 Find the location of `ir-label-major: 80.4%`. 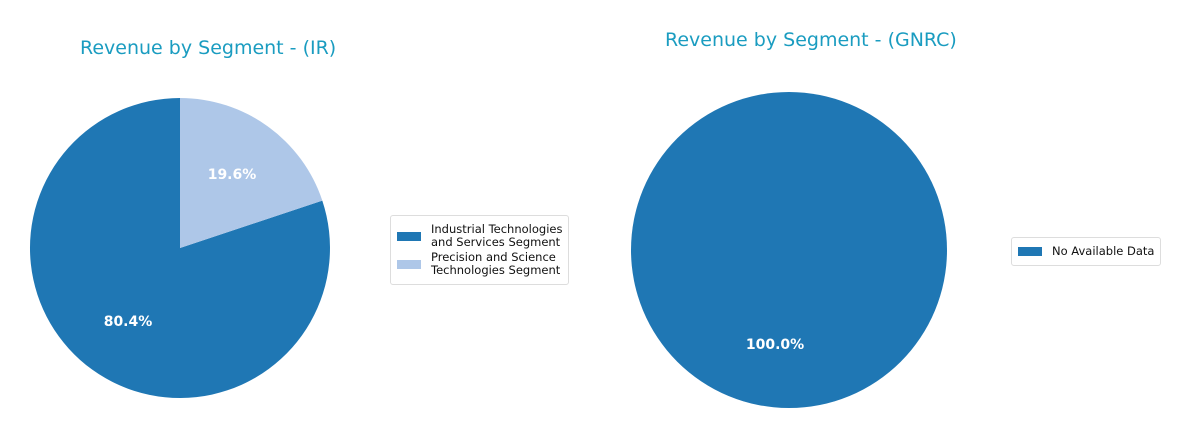

ir-label-major: 80.4% is located at coordinates (128, 322).